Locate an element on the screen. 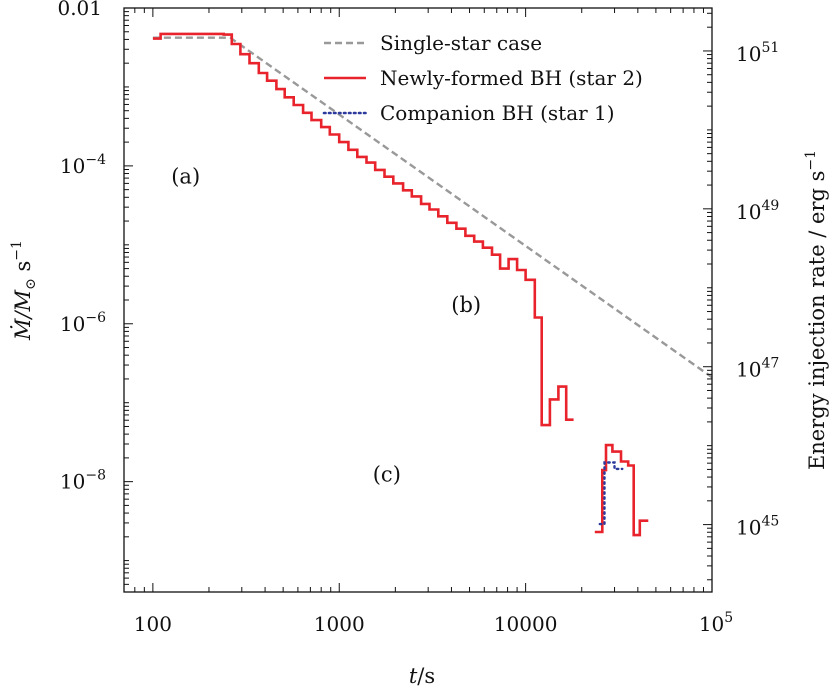 This screenshot has width=832, height=691. y-tick-label: 10⁻⁴ is located at coordinates (83, 165).